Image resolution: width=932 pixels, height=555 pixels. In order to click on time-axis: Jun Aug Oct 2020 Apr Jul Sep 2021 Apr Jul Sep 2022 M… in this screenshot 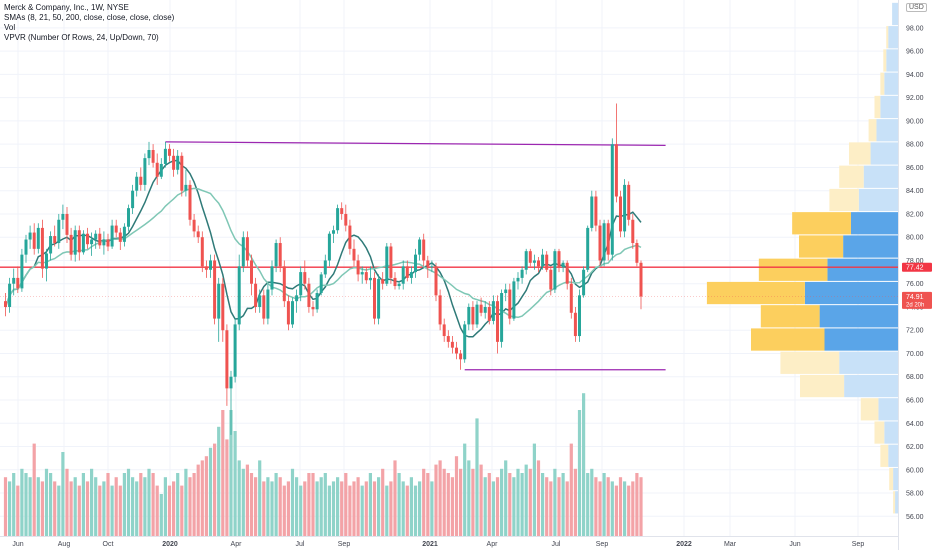, I will do `click(438, 544)`.